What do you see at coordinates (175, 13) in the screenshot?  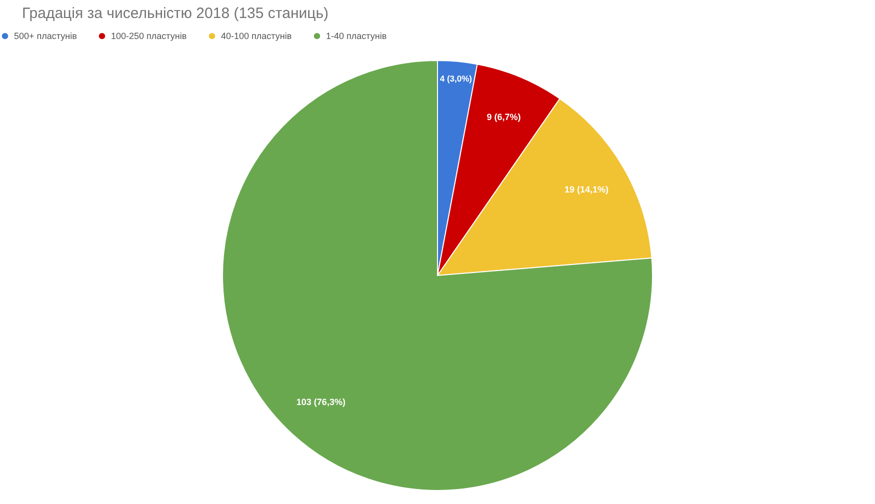 I see `chart-title: Градація за чисельністю 2018 (135 станиць)` at bounding box center [175, 13].